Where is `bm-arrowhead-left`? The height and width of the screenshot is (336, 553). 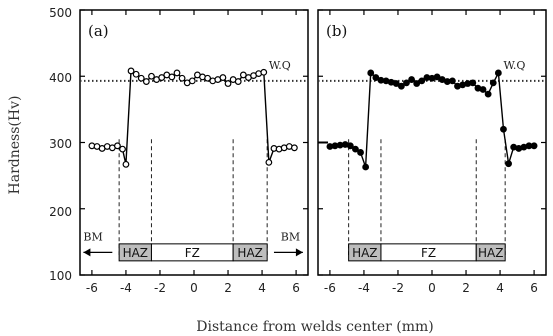
bm-arrowhead-left is located at coordinates (87, 252).